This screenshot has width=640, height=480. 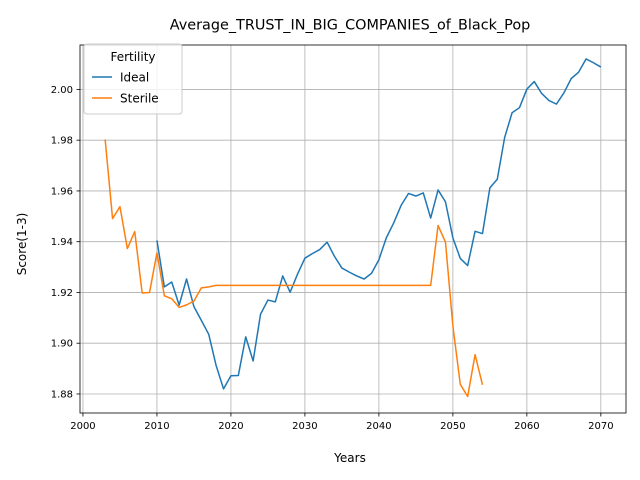 What do you see at coordinates (62, 191) in the screenshot?
I see `y-tick-label: 1.96` at bounding box center [62, 191].